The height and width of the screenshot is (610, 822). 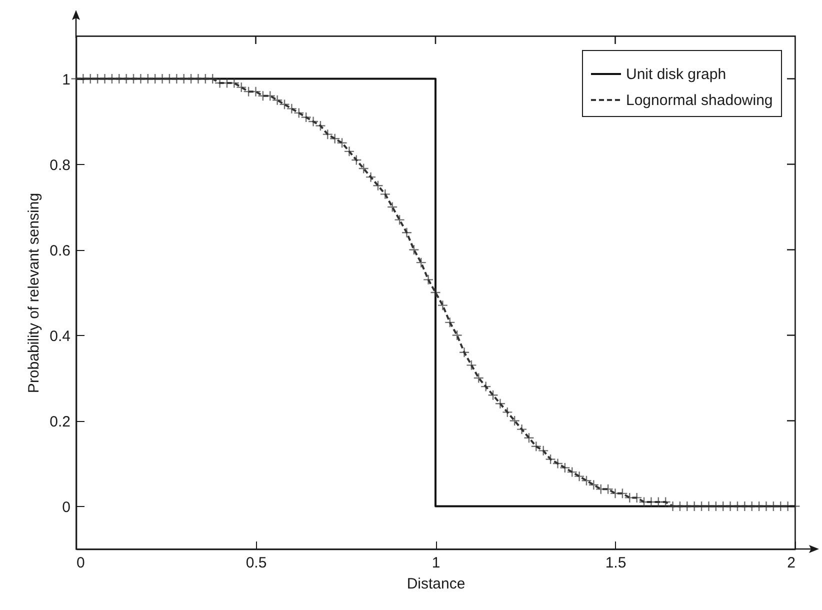 I want to click on x-tick-label: 2, so click(x=791, y=563).